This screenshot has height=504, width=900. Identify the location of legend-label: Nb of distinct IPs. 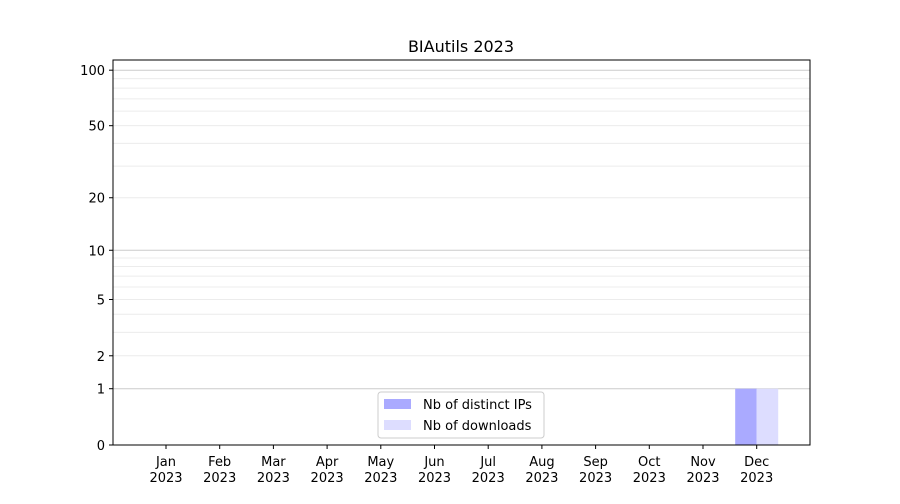
(477, 405).